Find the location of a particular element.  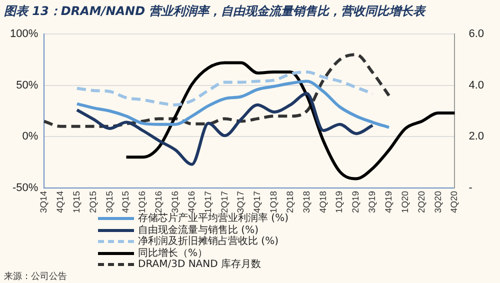

x-tick-label: 3Q16 is located at coordinates (175, 202).